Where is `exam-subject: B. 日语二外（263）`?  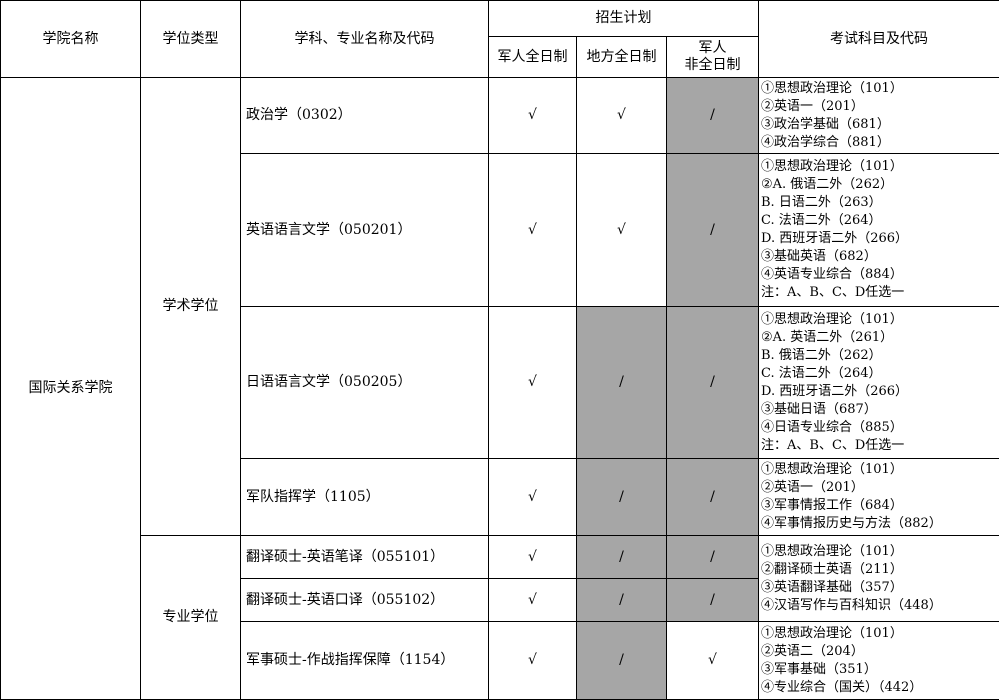
exam-subject: B. 日语二外（263） is located at coordinates (821, 202).